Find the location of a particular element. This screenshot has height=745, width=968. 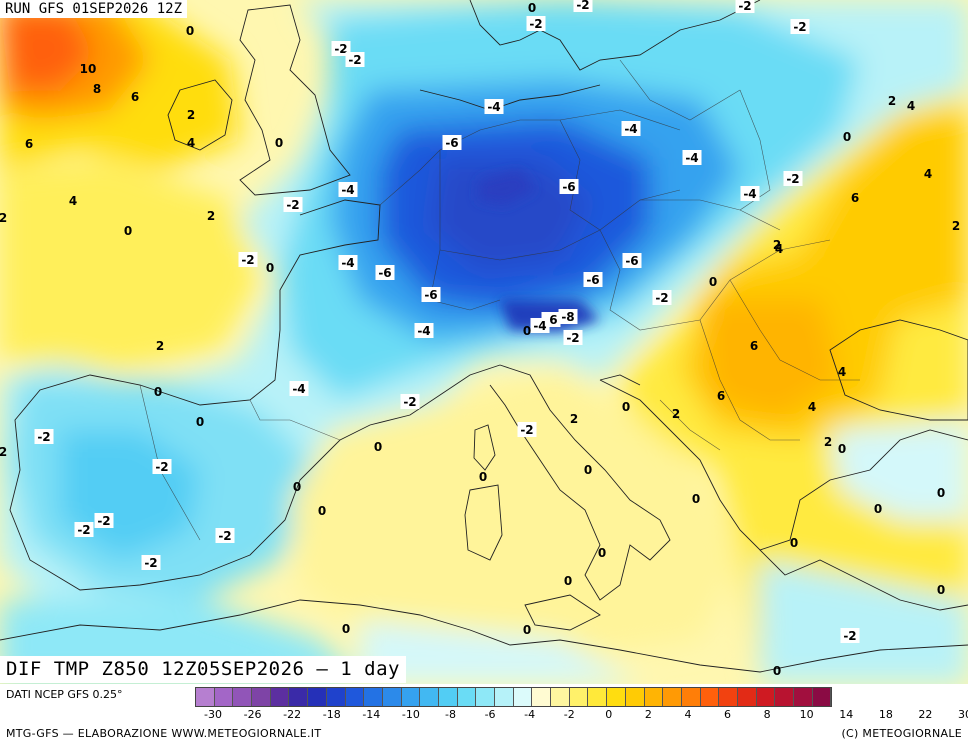

color-scale-tick-label: -14 is located at coordinates (371, 714).